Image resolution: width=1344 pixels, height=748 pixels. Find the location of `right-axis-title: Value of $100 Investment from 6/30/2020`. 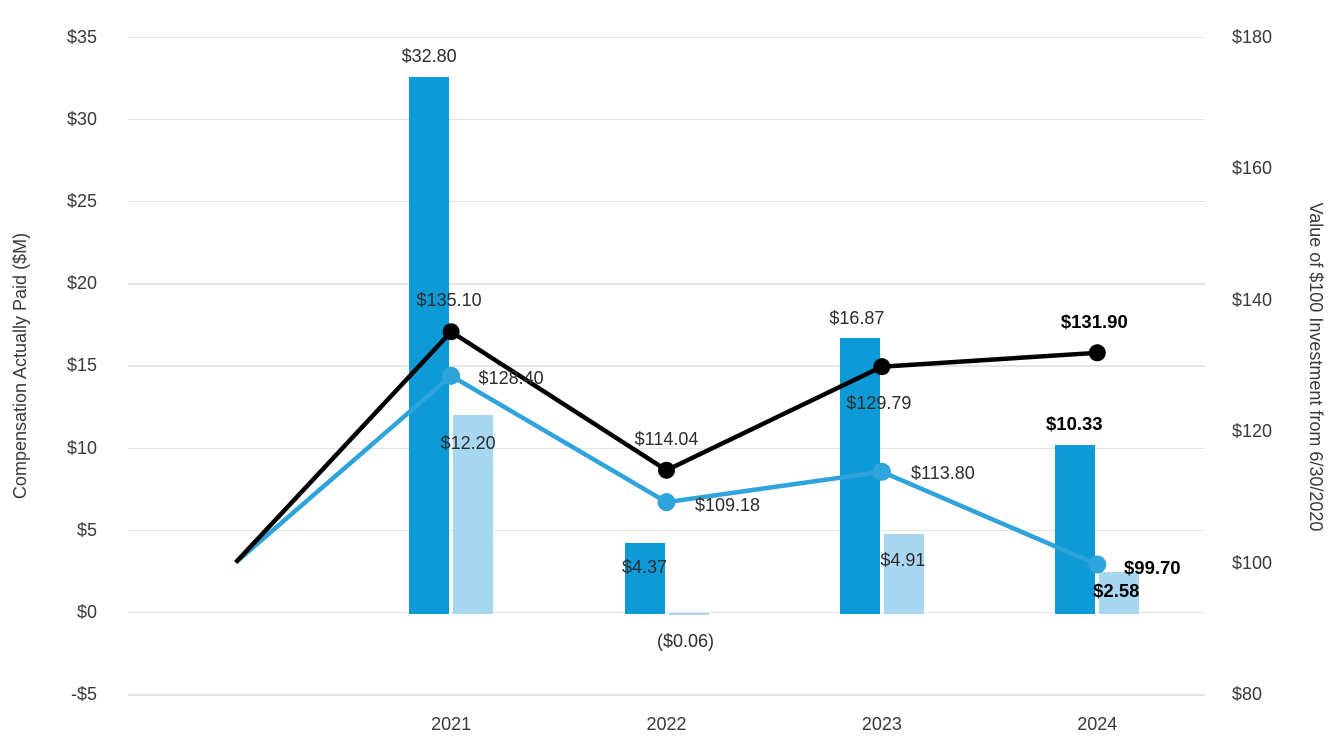

right-axis-title: Value of $100 Investment from 6/30/2020 is located at coordinates (1316, 367).